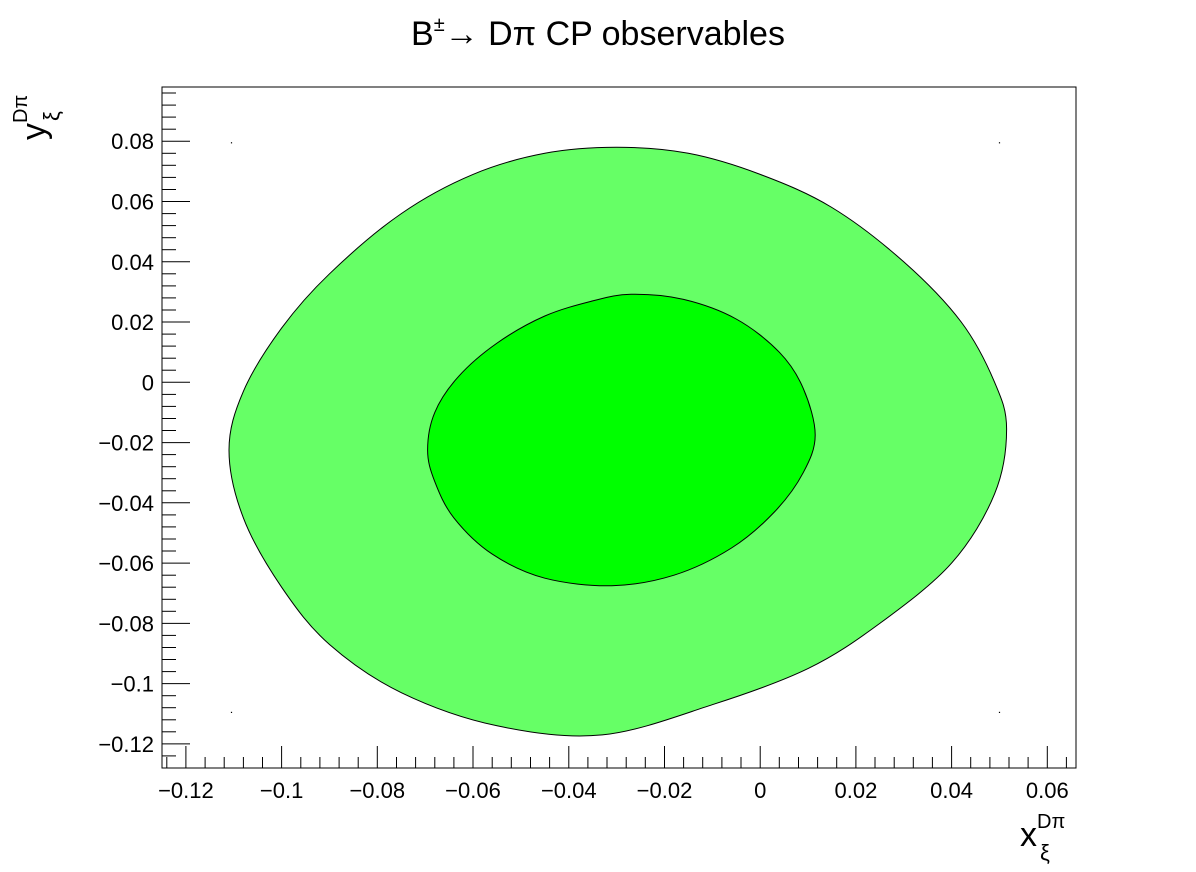 Image resolution: width=1196 pixels, height=872 pixels. What do you see at coordinates (132, 262) in the screenshot?
I see `y-tick-label: 0.04` at bounding box center [132, 262].